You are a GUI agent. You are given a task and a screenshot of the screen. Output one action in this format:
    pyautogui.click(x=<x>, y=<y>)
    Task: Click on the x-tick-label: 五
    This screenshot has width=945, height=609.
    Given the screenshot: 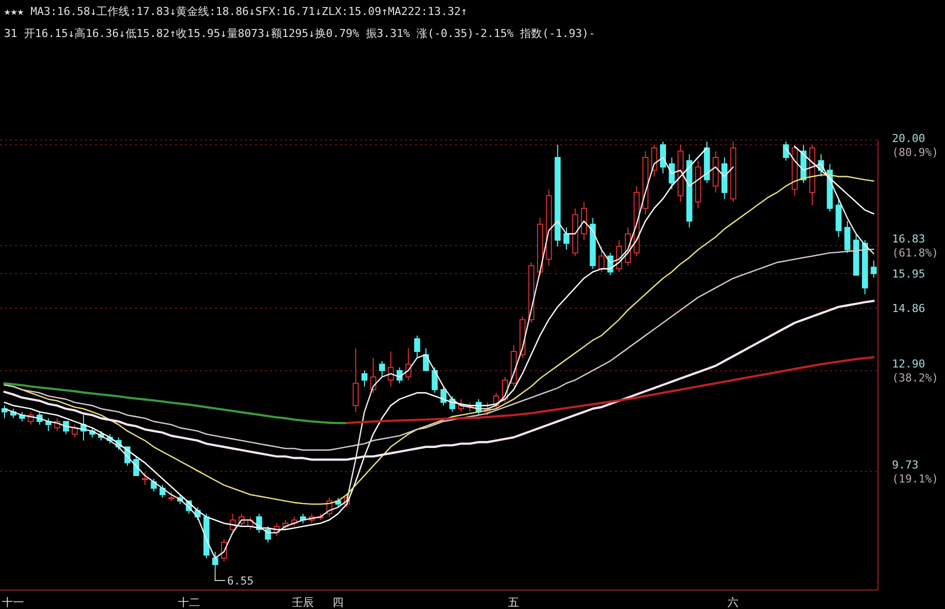 What is the action you would take?
    pyautogui.click(x=514, y=602)
    